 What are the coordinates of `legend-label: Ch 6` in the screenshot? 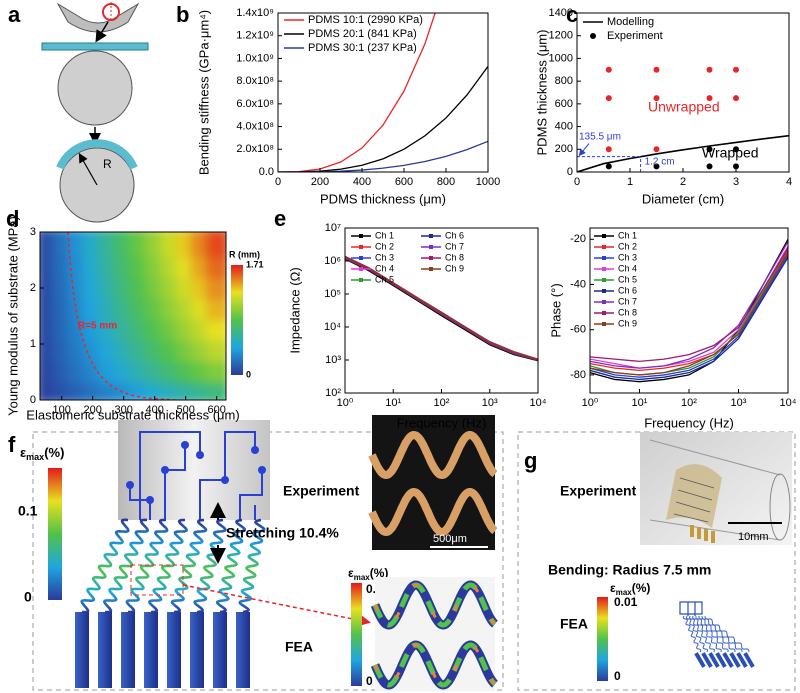 It's located at (454, 235).